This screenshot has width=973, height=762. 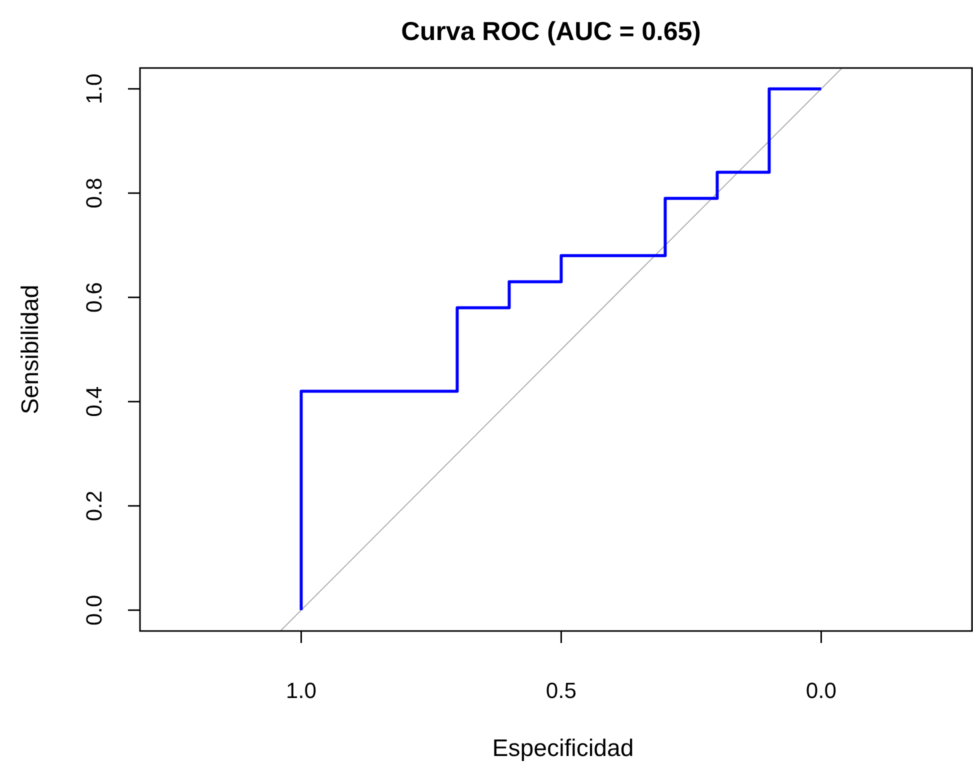 What do you see at coordinates (94, 89) in the screenshot?
I see `y-tick-label: 1.0` at bounding box center [94, 89].